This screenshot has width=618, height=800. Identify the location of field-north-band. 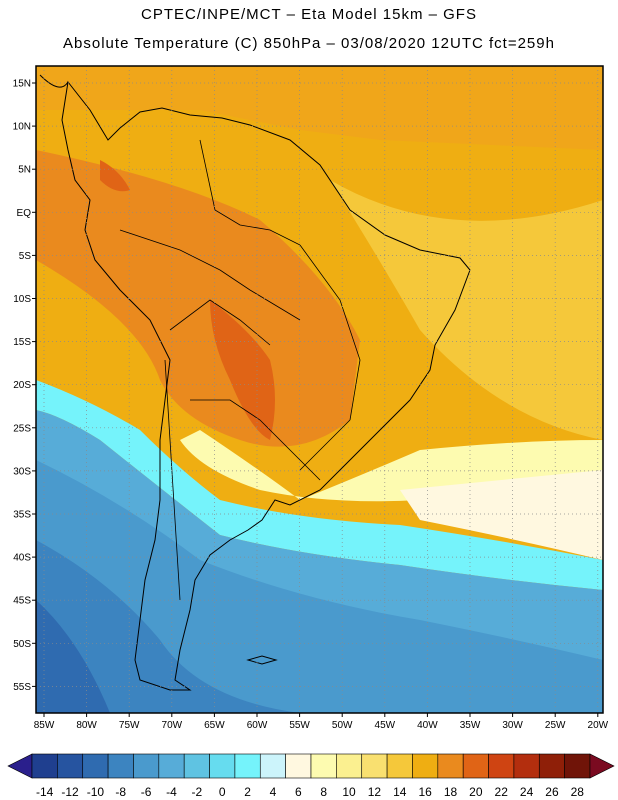
(319, 108).